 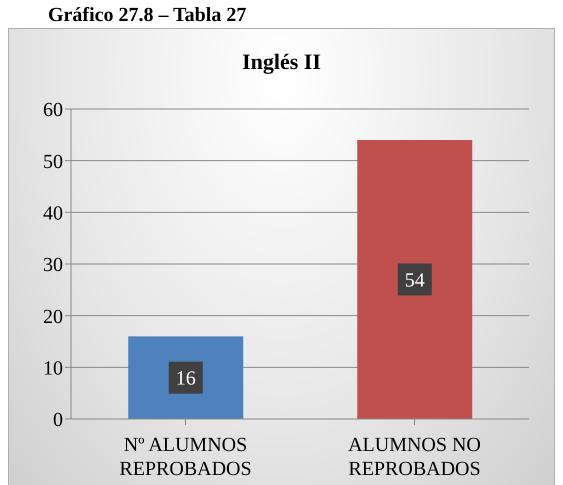 I want to click on y-tick-label: 30, so click(x=53, y=265).